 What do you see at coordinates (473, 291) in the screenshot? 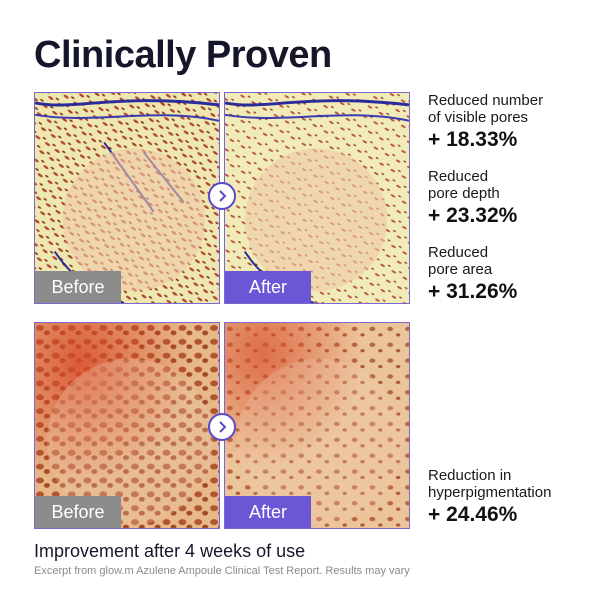
I see `stat-value: + 31.26%` at bounding box center [473, 291].